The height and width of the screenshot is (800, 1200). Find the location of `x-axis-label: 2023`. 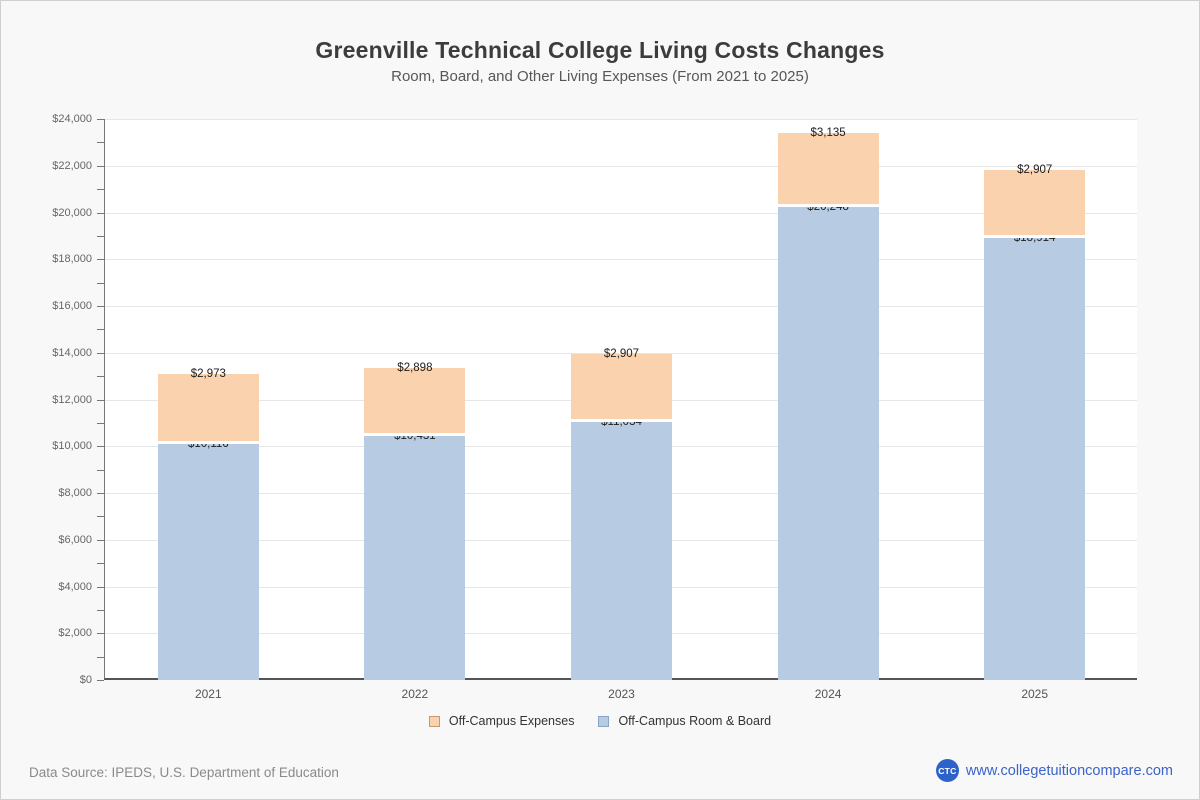

x-axis-label: 2023 is located at coordinates (621, 694).